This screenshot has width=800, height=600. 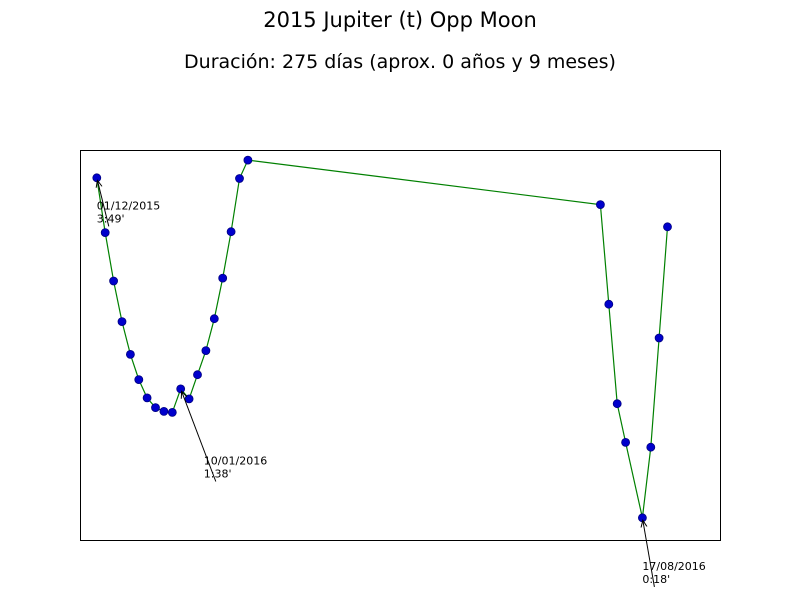 What do you see at coordinates (400, 20) in the screenshot?
I see `chart-title: 2015 Jupiter (t) Opp Moon` at bounding box center [400, 20].